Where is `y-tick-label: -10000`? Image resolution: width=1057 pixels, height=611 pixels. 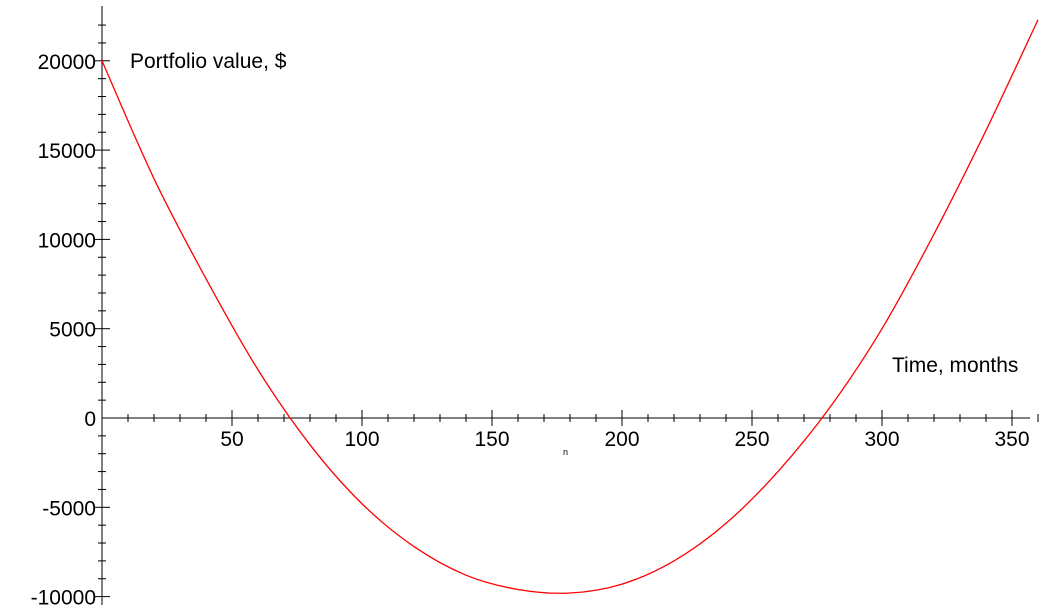
y-tick-label: -10000 is located at coordinates (63, 598).